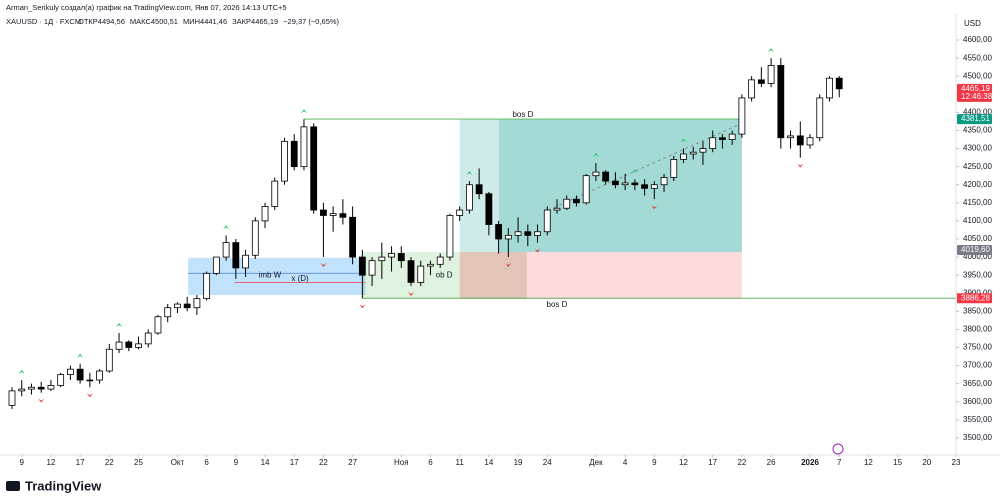 The height and width of the screenshot is (504, 1000). What do you see at coordinates (977, 419) in the screenshot?
I see `y-tick-label: 3550,00` at bounding box center [977, 419].